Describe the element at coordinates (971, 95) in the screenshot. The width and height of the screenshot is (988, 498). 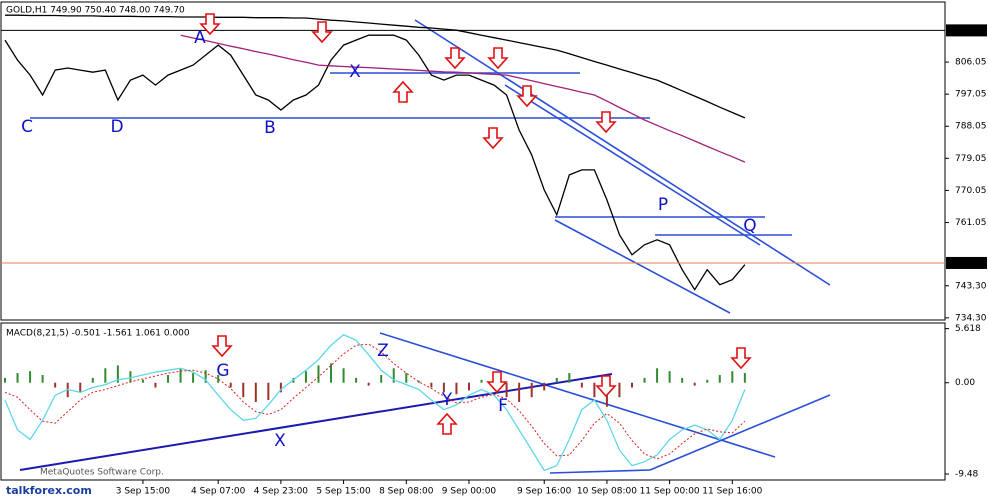
I see `y-tick-label: 797.05` at that location.